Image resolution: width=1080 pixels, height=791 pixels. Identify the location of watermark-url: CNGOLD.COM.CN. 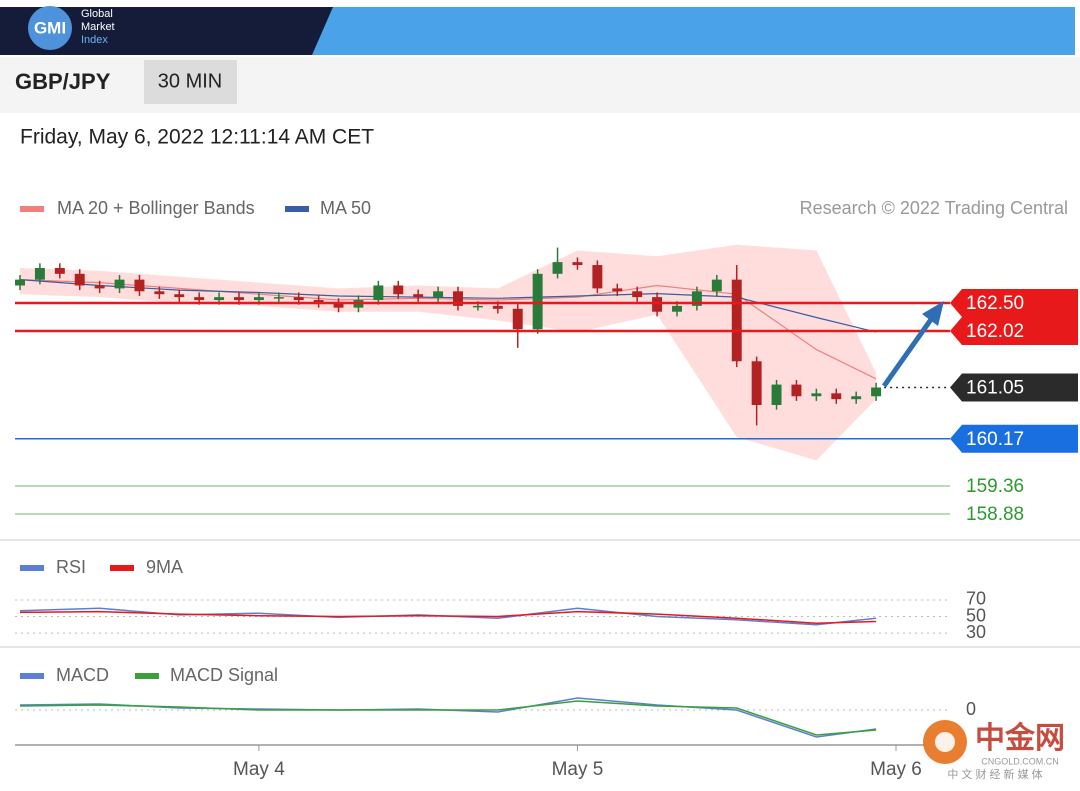
(1020, 761).